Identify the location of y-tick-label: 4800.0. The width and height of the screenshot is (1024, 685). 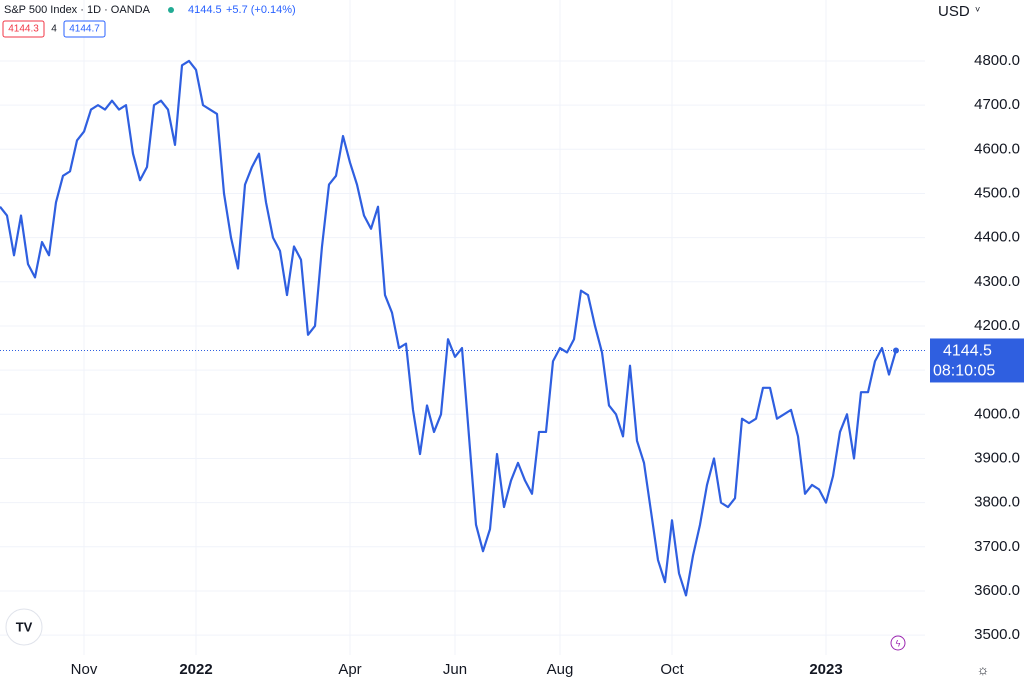
(997, 60).